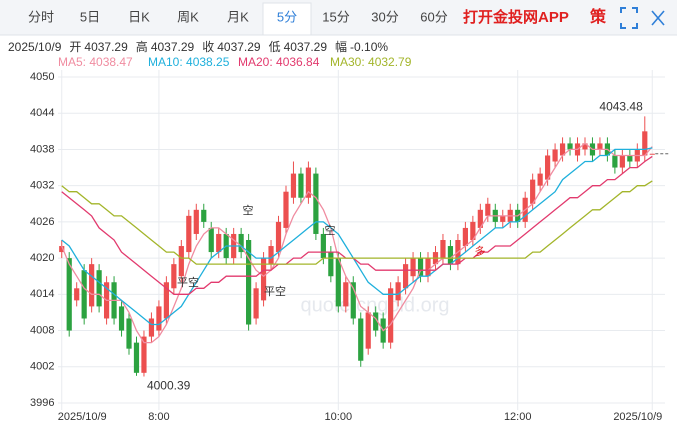 The width and height of the screenshot is (677, 427). Describe the element at coordinates (42, 149) in the screenshot. I see `y-tick-label: 4038` at that location.